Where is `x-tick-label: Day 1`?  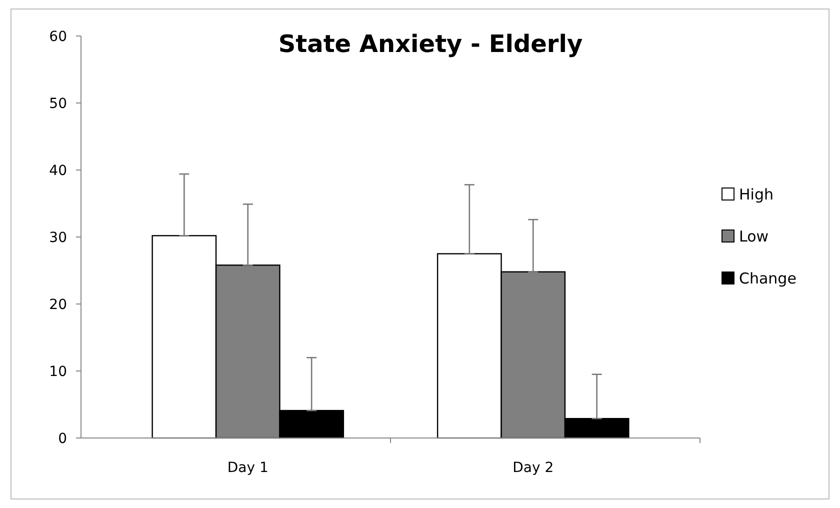 x-tick-label: Day 1 is located at coordinates (247, 468).